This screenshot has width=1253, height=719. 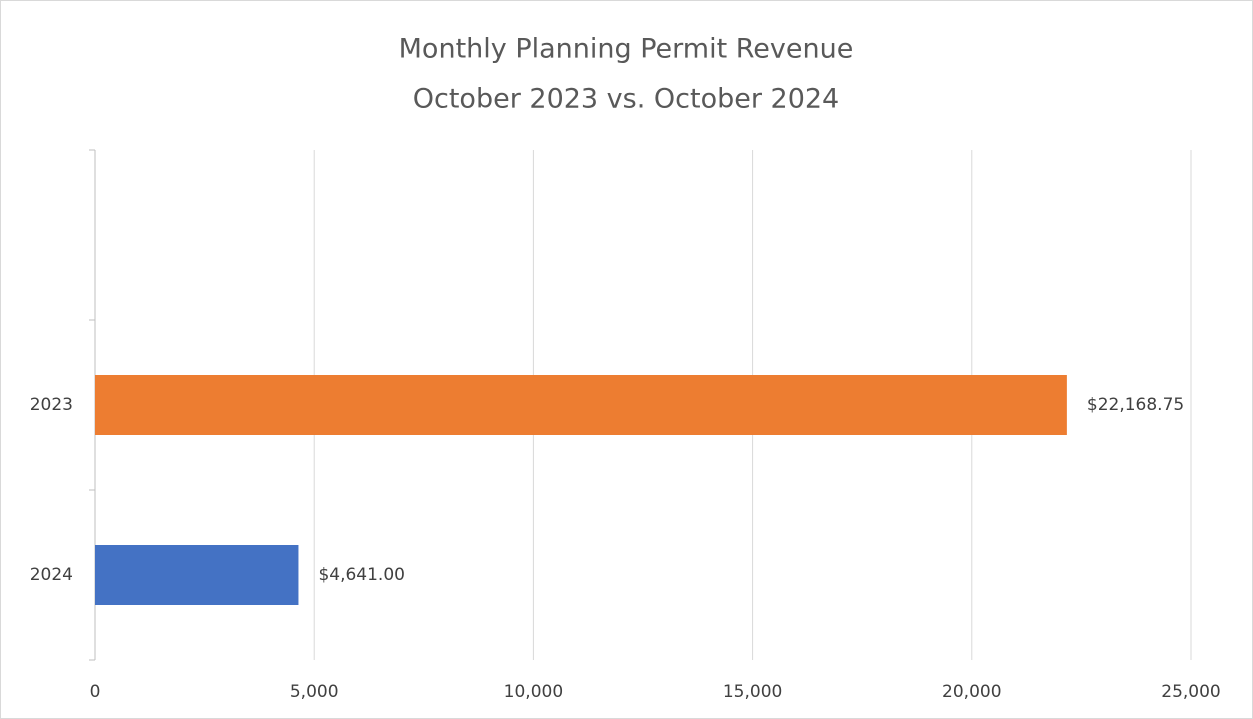 What do you see at coordinates (1190, 692) in the screenshot?
I see `x-tick-label: 25,000` at bounding box center [1190, 692].